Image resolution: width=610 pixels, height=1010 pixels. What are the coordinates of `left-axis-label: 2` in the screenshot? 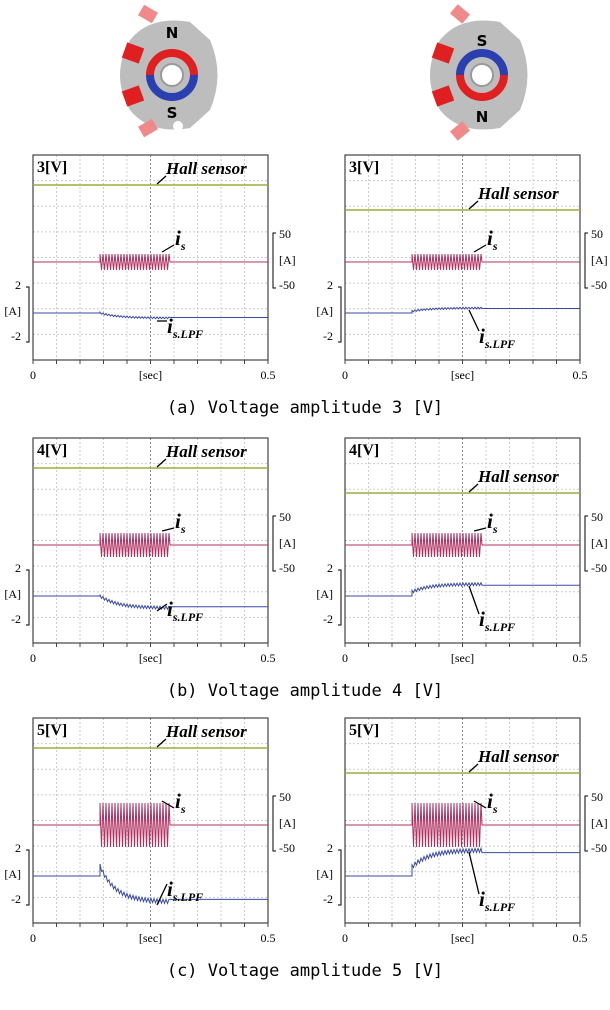 It's located at (18, 848).